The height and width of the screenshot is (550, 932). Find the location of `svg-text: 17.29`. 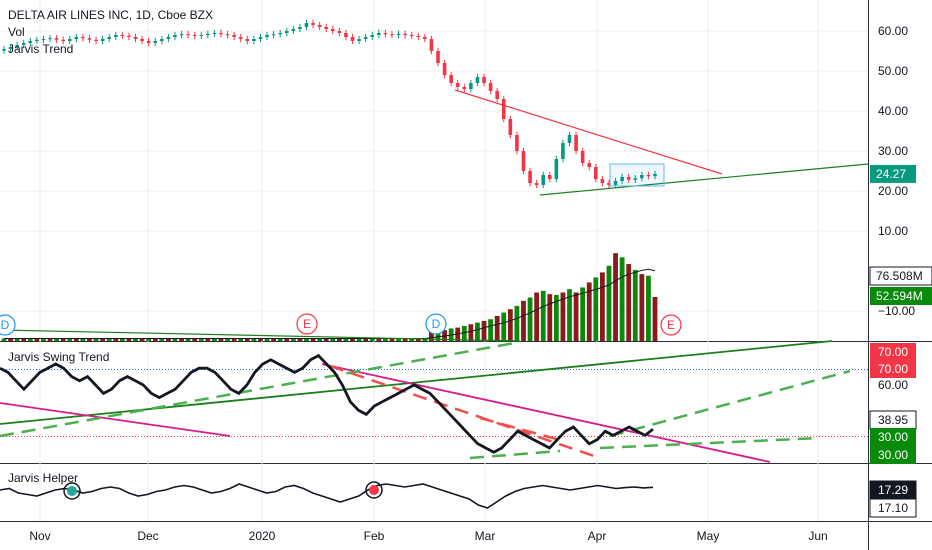

svg-text: 17.29 is located at coordinates (893, 490).